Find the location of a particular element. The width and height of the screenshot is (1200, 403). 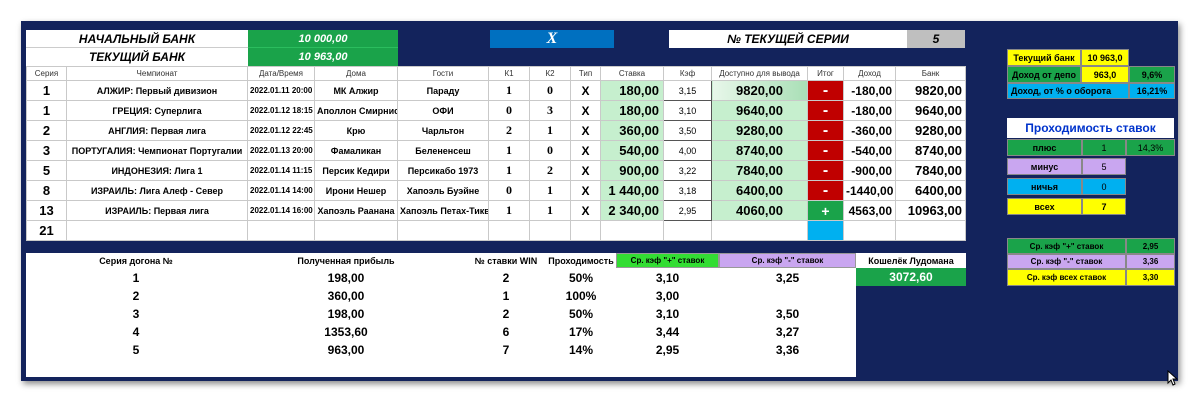

current-bank-value: 10 963,00 is located at coordinates (323, 57).